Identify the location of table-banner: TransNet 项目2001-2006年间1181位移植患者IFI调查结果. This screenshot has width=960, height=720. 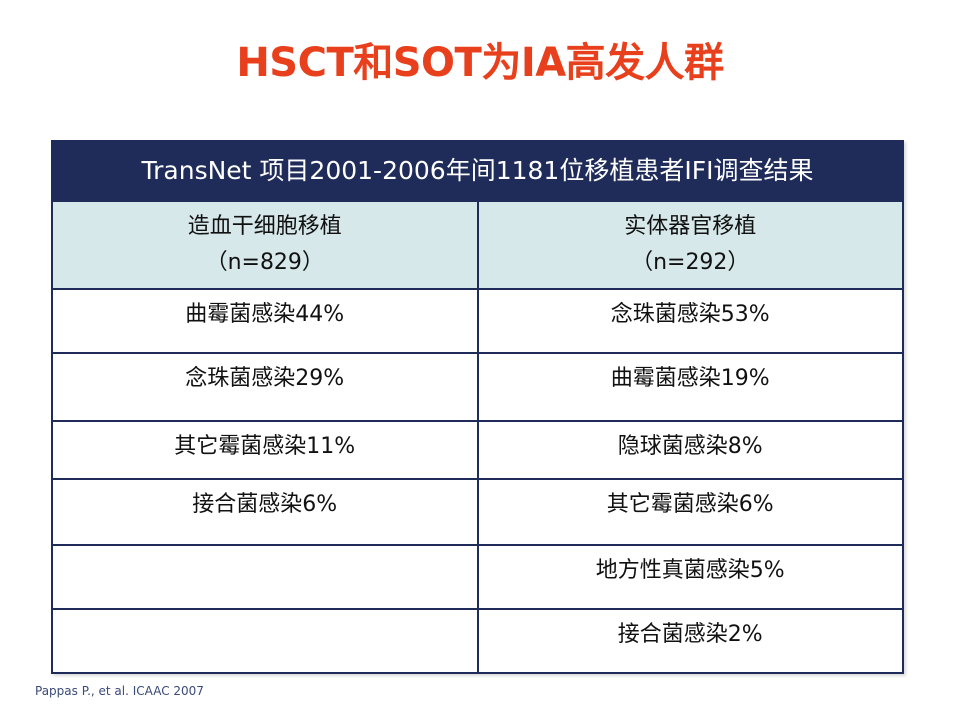
(477, 171).